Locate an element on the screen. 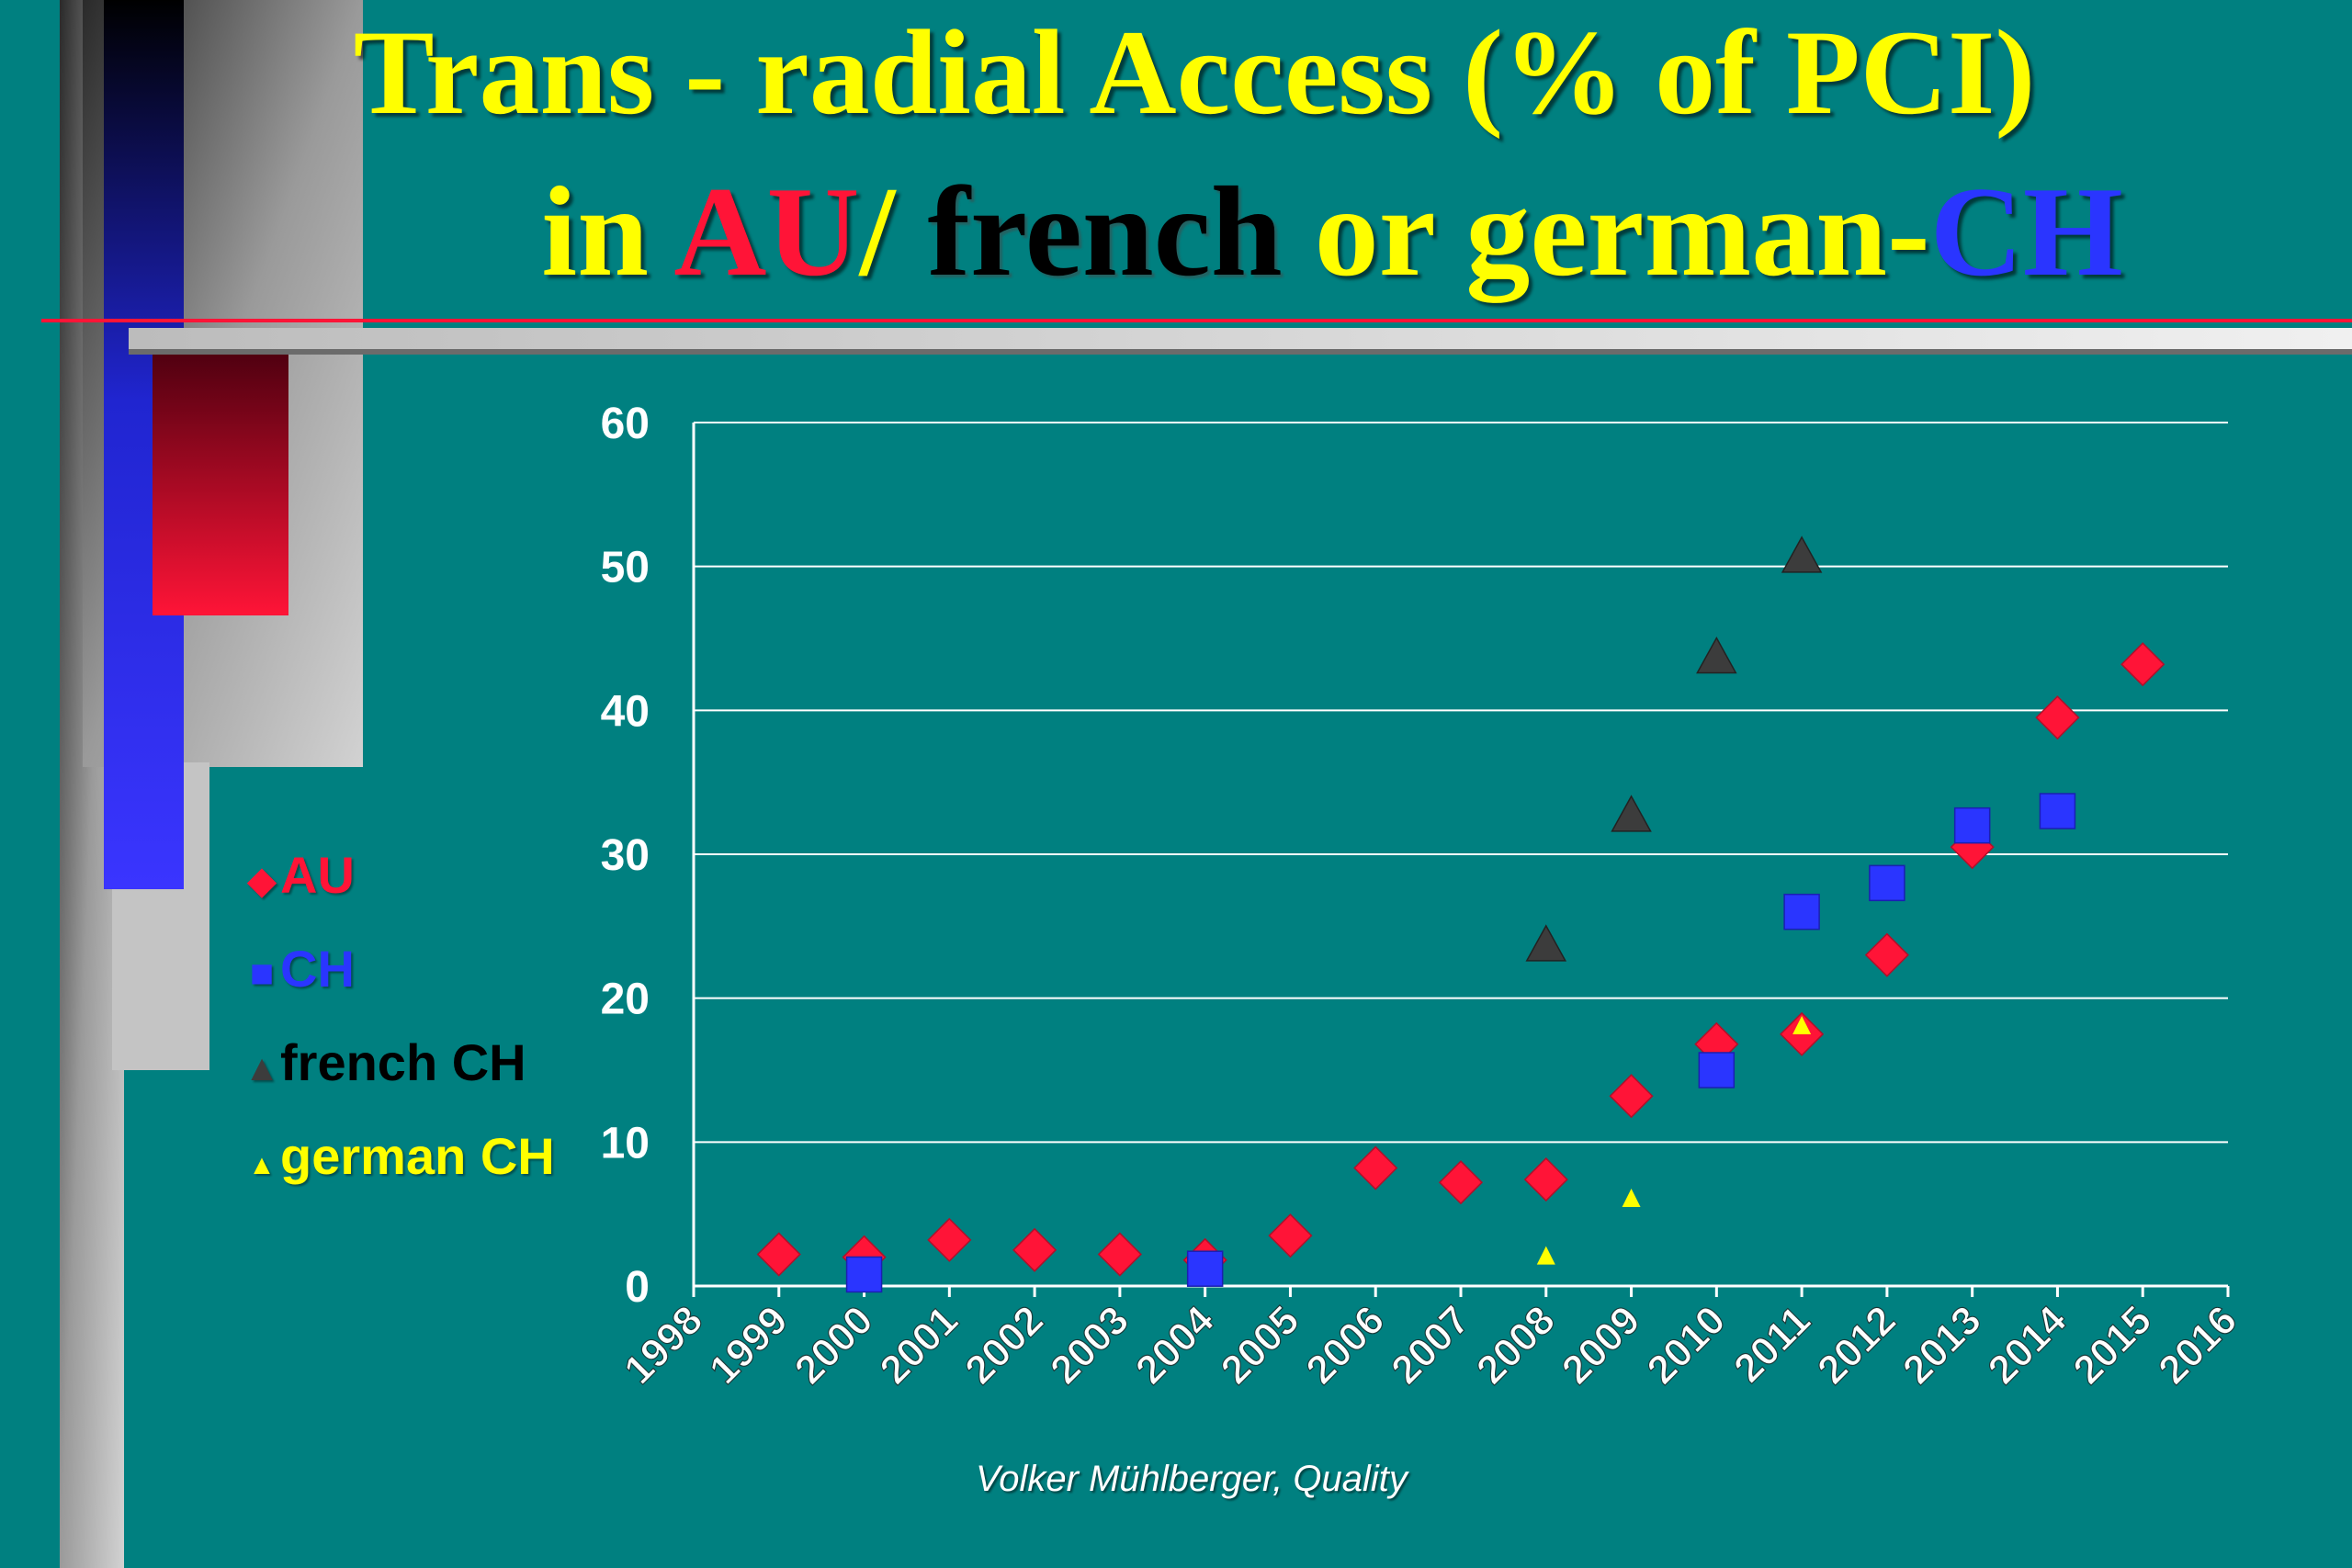 Image resolution: width=2352 pixels, height=1568 pixels. legend-item-french-ch: ▲french CH is located at coordinates (385, 1062).